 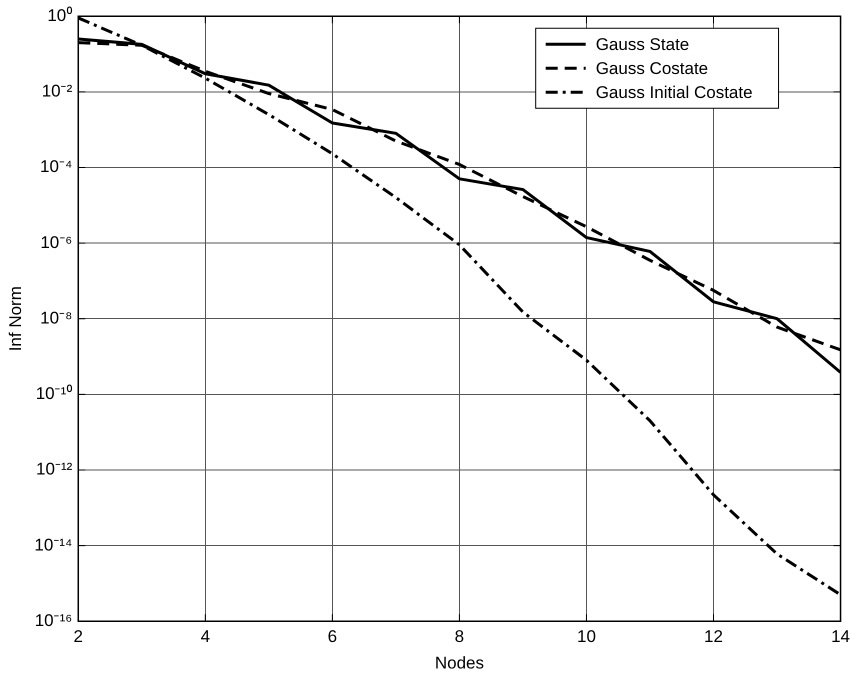 I want to click on y-tick-label: 10⁻⁶, so click(x=56, y=242).